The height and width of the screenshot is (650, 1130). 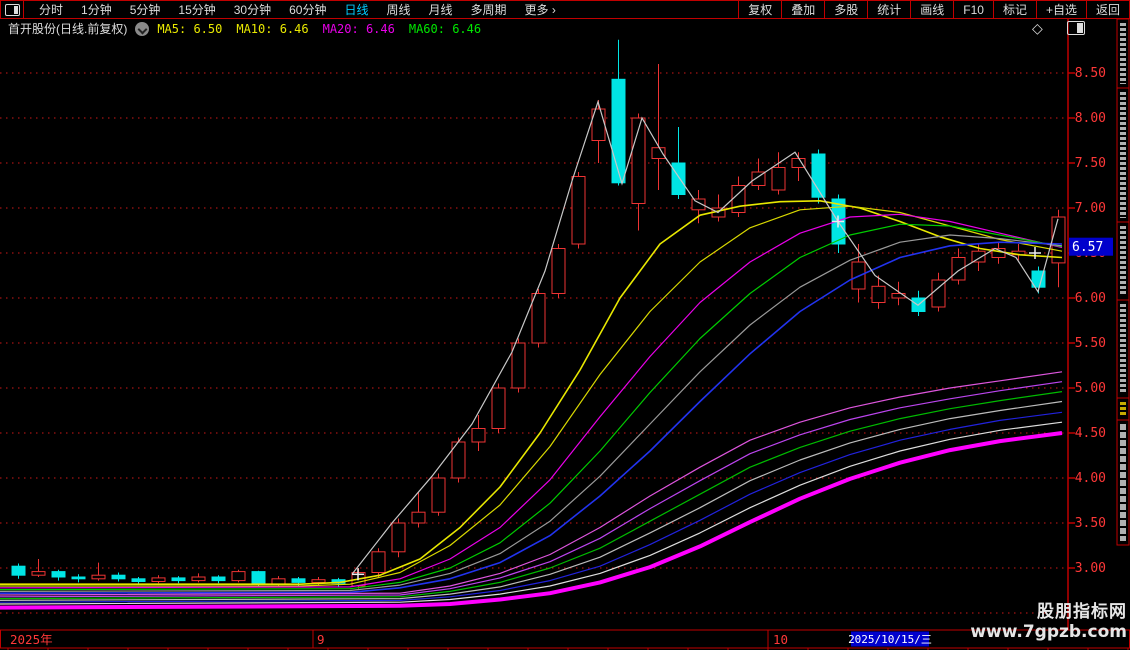 What do you see at coordinates (1090, 73) in the screenshot?
I see `price-axis-label: 8.50` at bounding box center [1090, 73].